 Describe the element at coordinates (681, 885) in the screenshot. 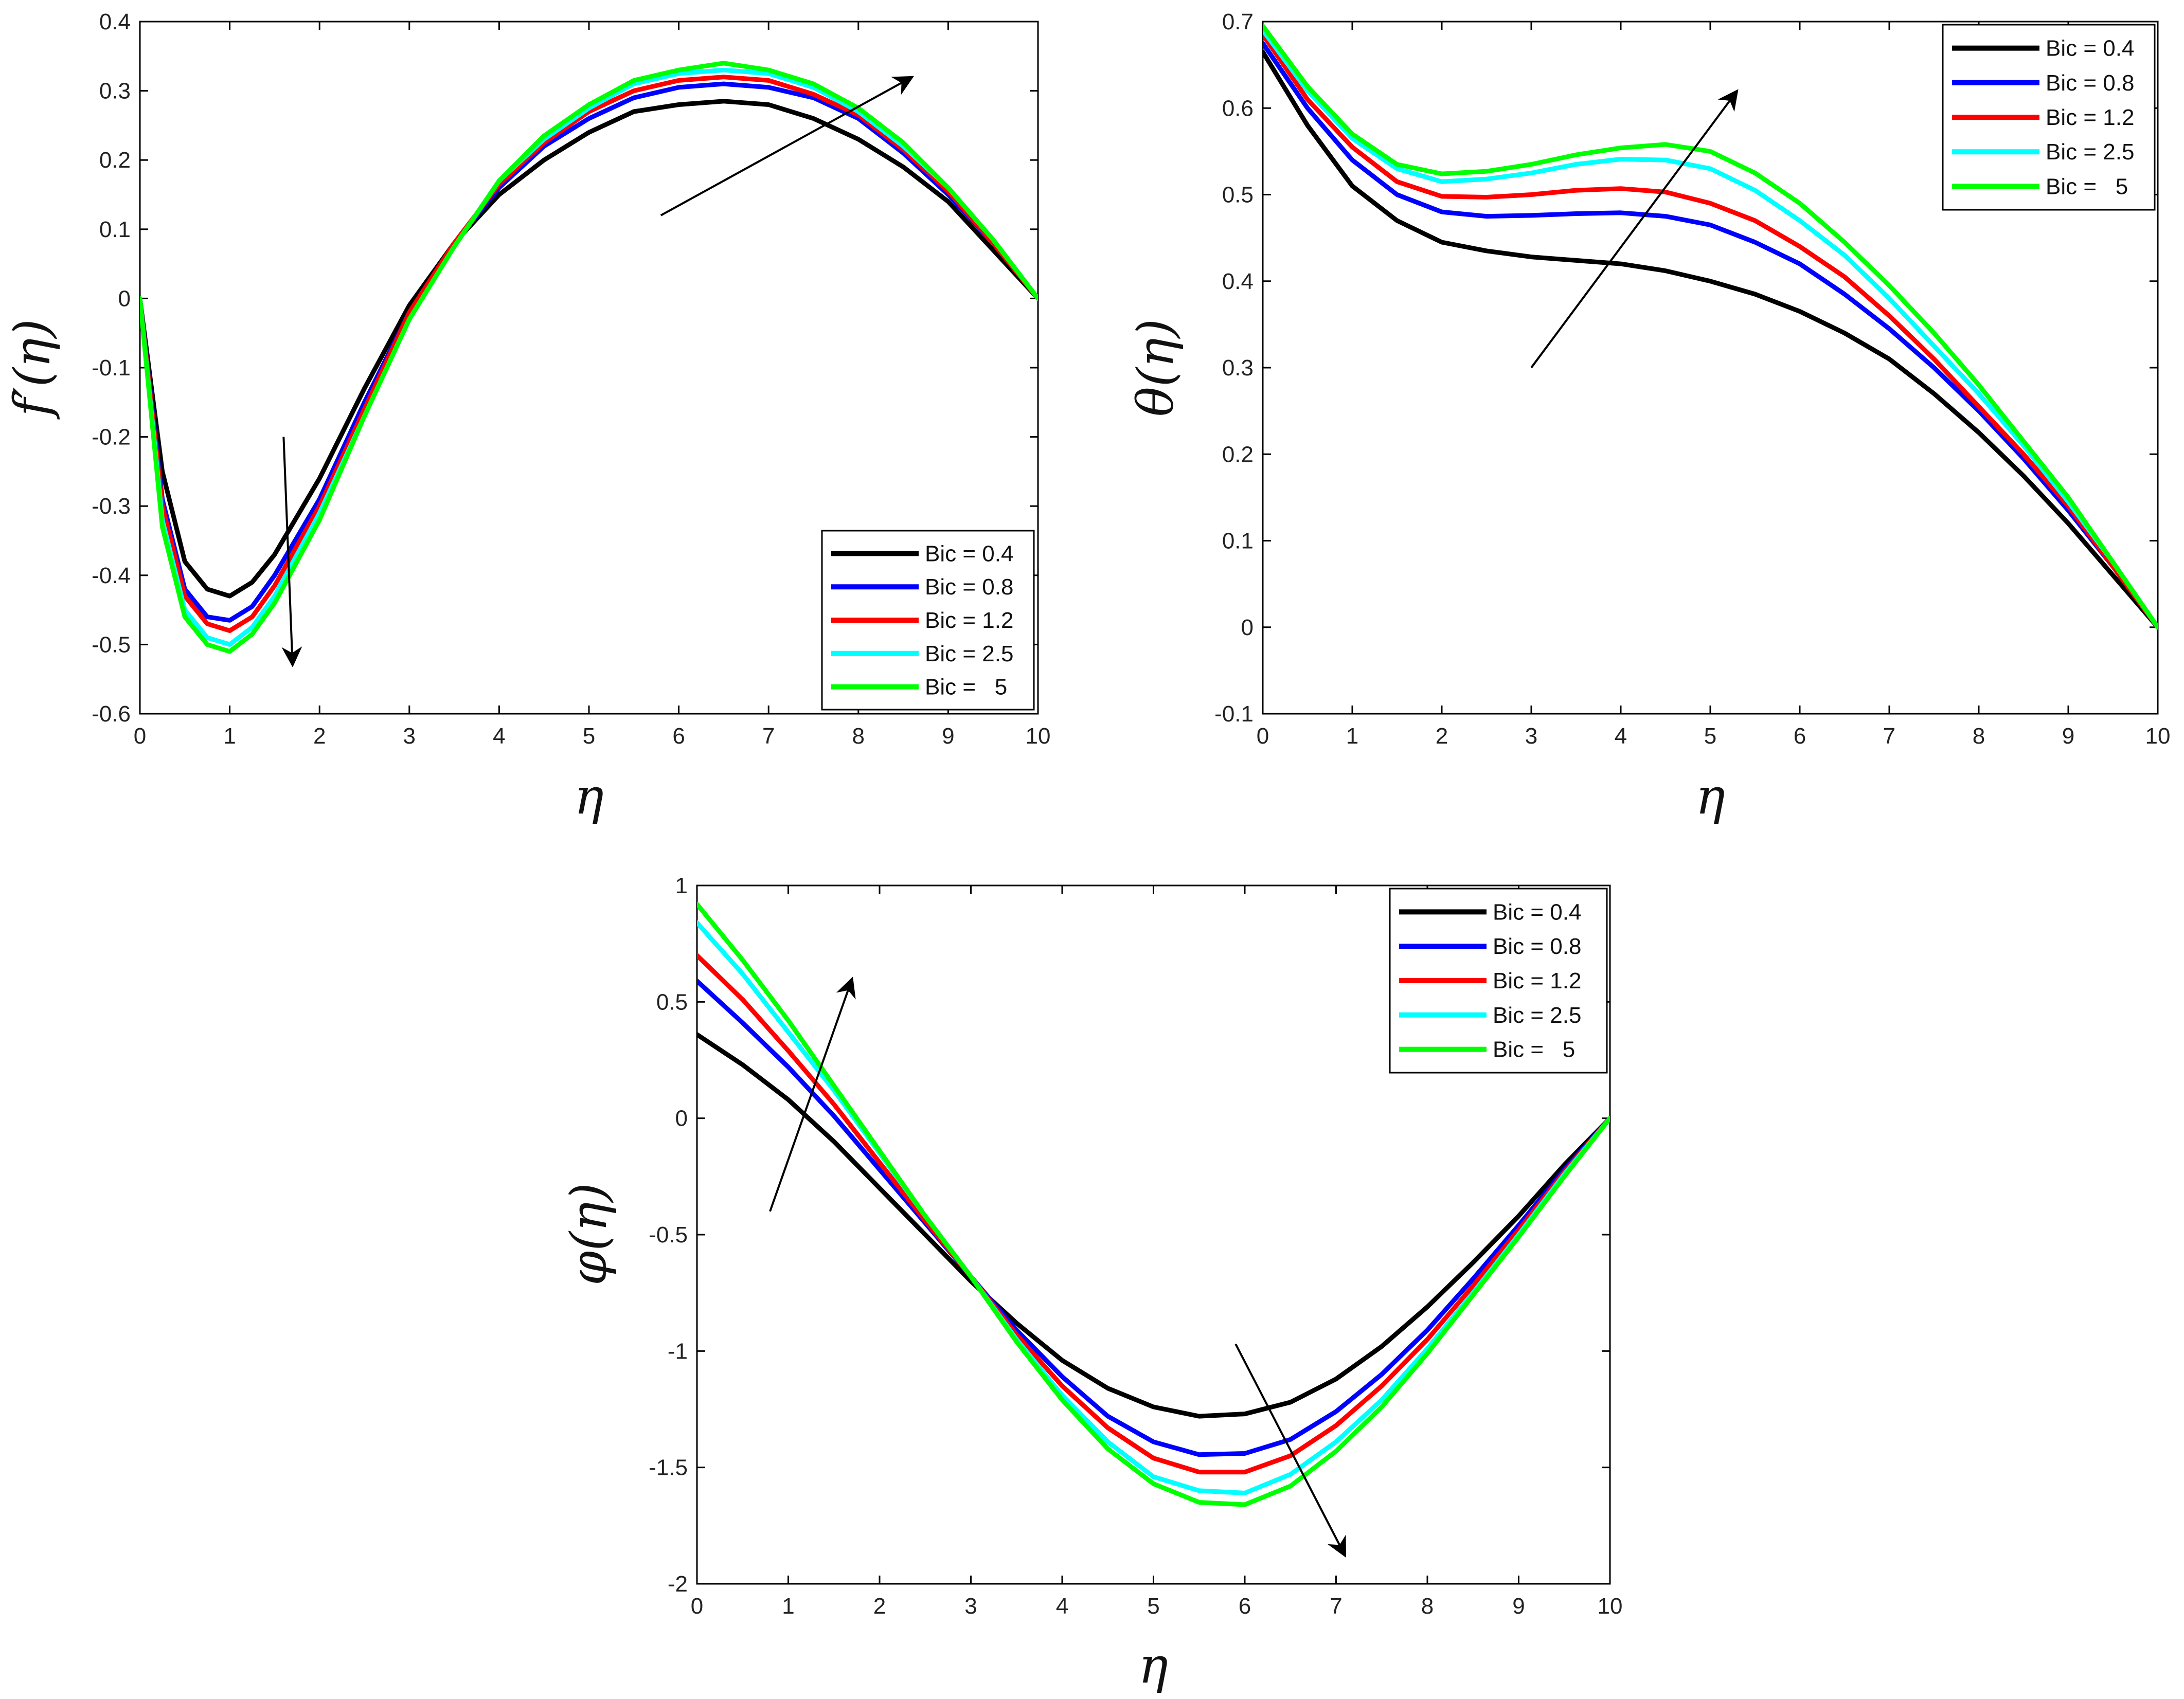

I see `y-tick-label: 1` at that location.